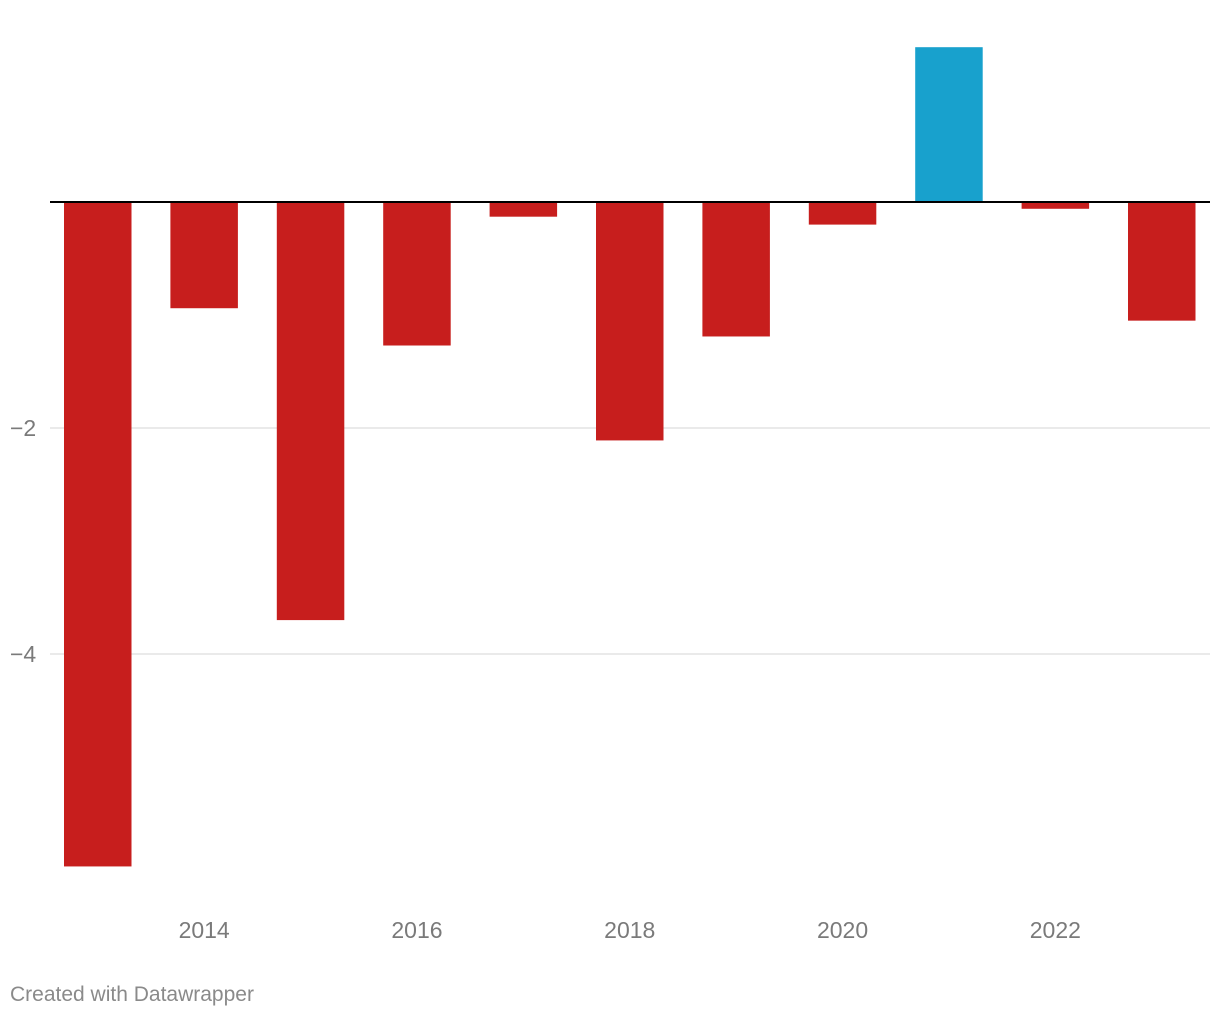 This screenshot has width=1220, height=1020. I want to click on x-tick-label: 2016, so click(416, 930).